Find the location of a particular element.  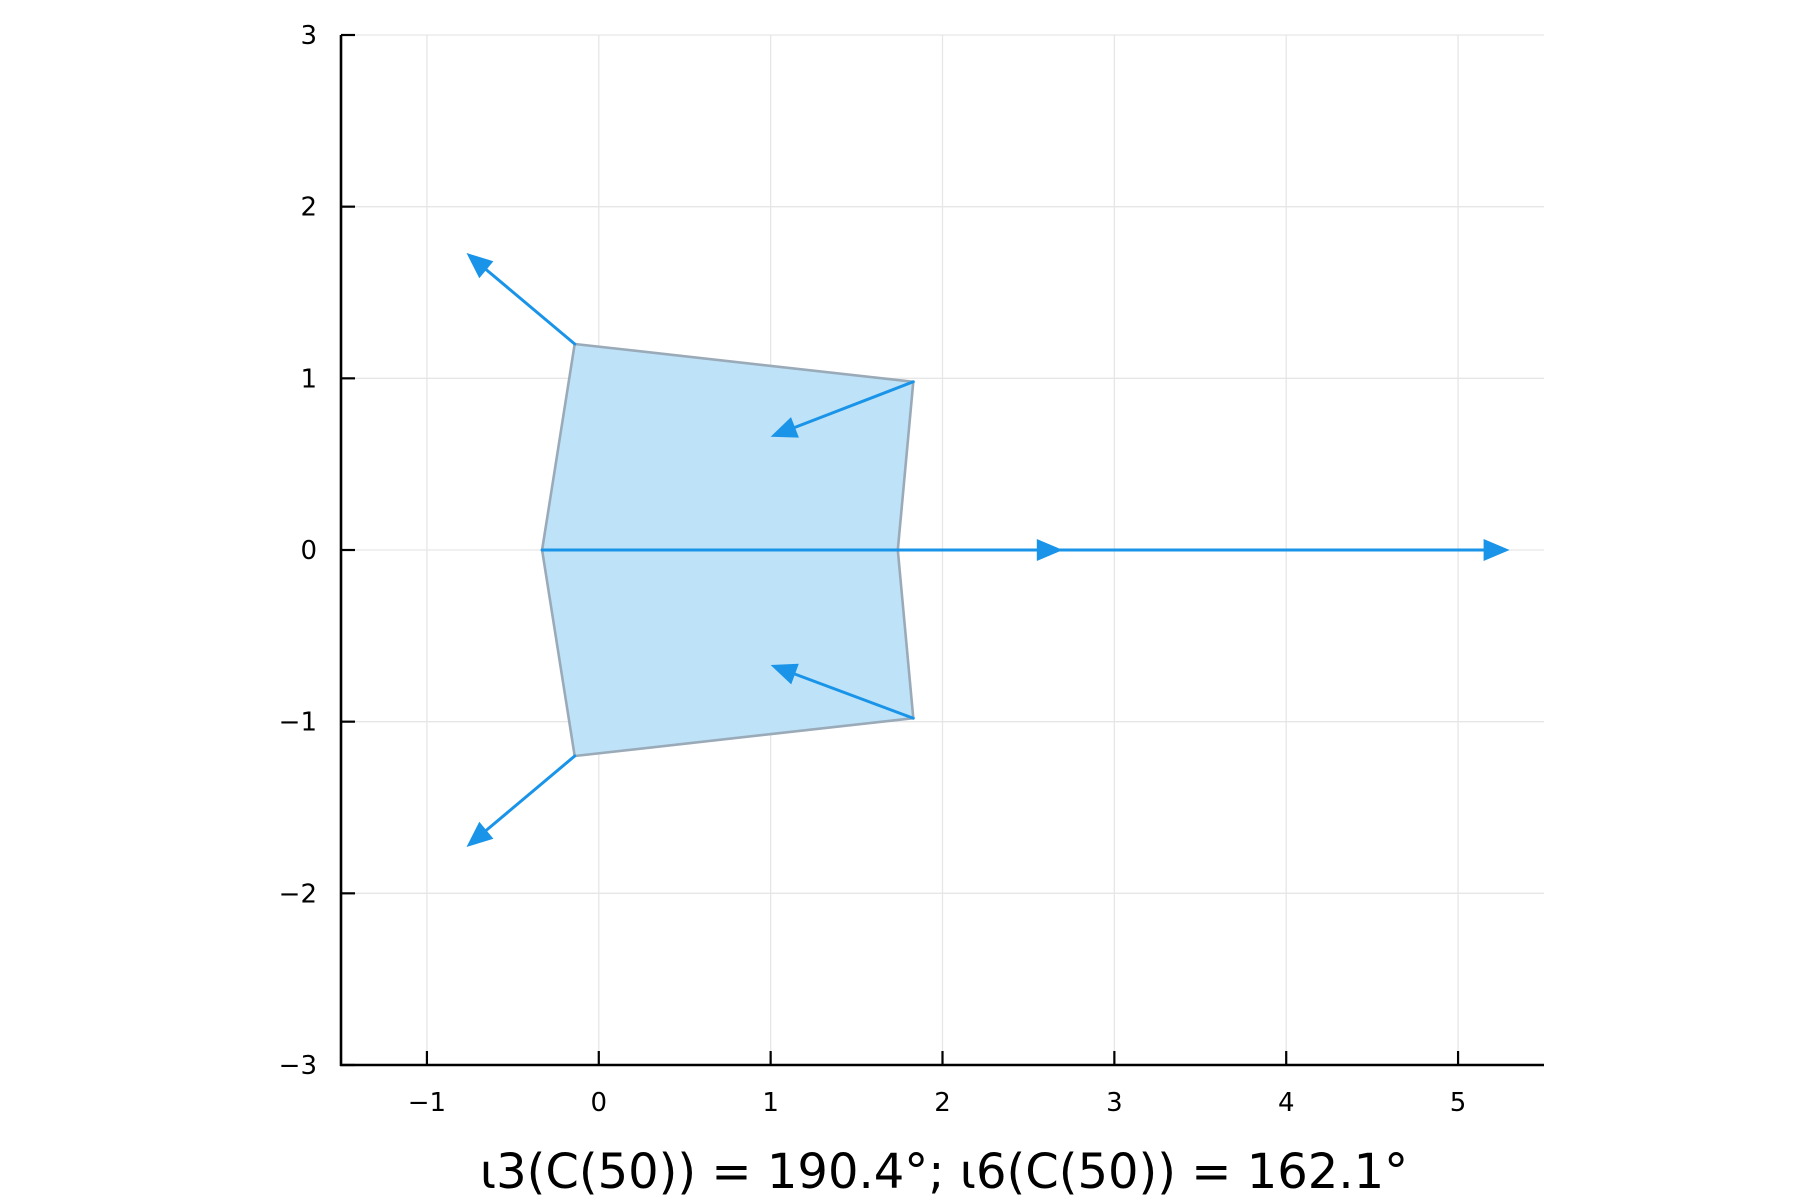

y-axis-ticks: −3 −2 −1 0 1 2 3 is located at coordinates (317, 551).